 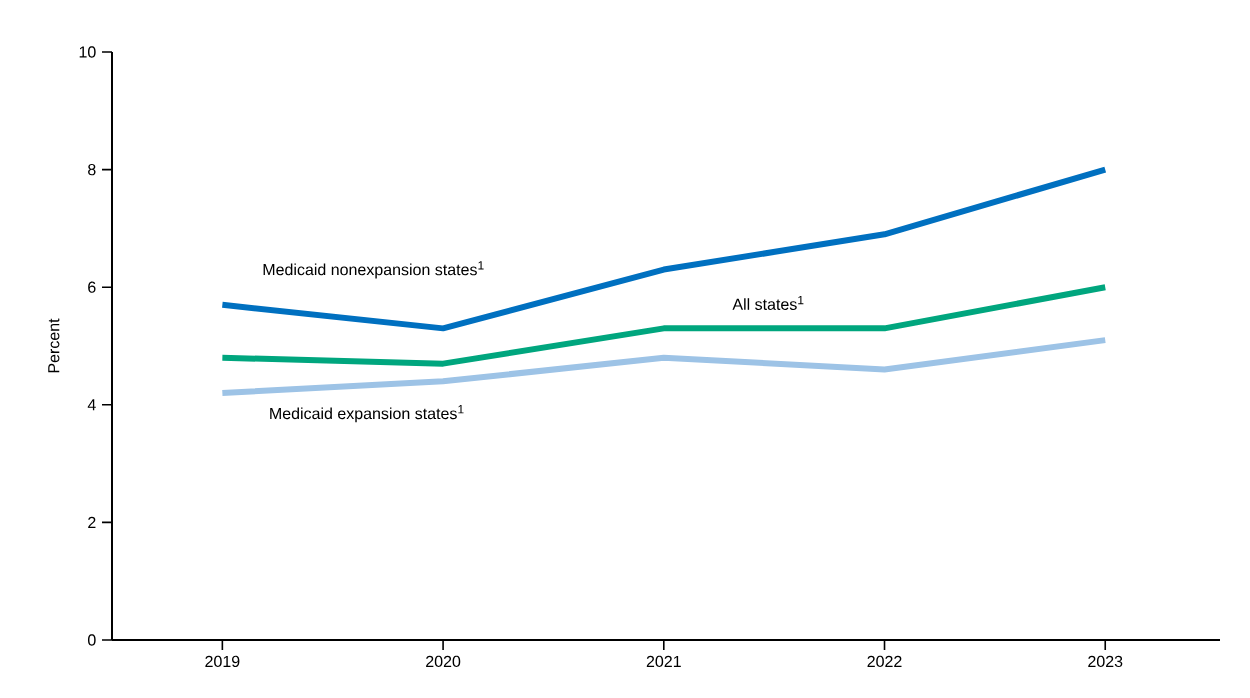 I want to click on y-tick-label: 8, so click(x=92, y=169).